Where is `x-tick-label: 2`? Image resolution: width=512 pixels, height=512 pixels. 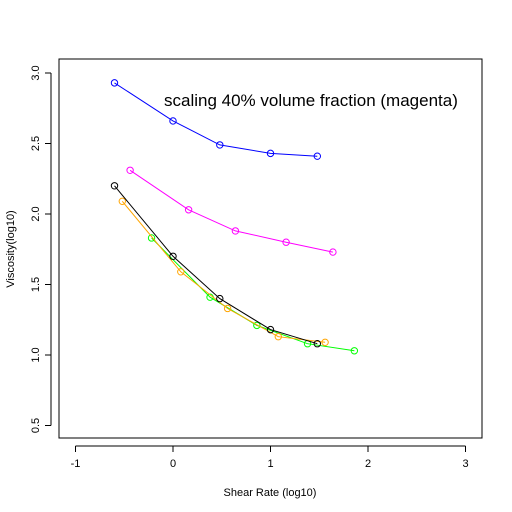 x-tick-label: 2 is located at coordinates (368, 464).